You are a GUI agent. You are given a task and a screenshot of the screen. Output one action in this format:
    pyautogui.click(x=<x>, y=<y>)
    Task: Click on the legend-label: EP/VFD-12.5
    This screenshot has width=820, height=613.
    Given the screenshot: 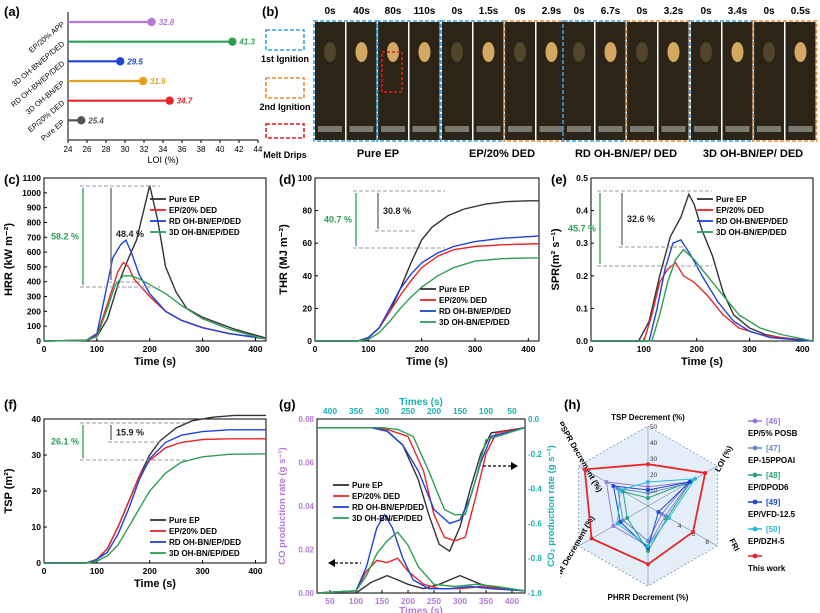 What is the action you would take?
    pyautogui.click(x=772, y=514)
    